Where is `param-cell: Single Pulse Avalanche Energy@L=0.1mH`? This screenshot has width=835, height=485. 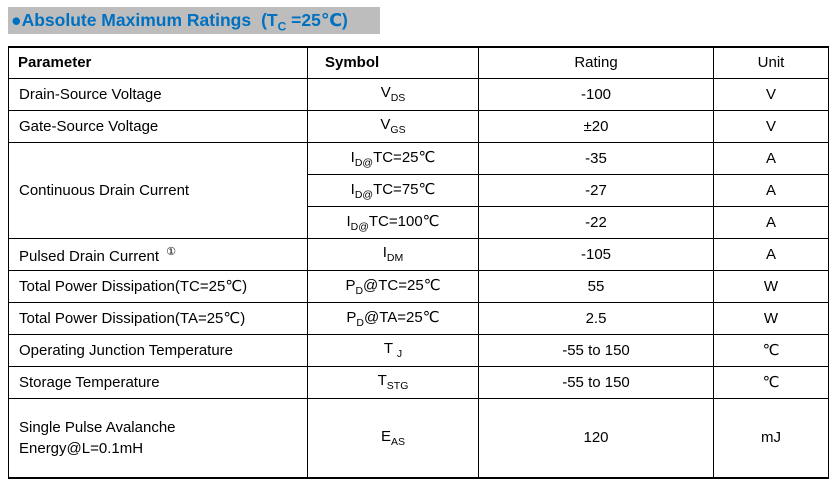 param-cell: Single Pulse Avalanche Energy@L=0.1mH is located at coordinates (158, 438).